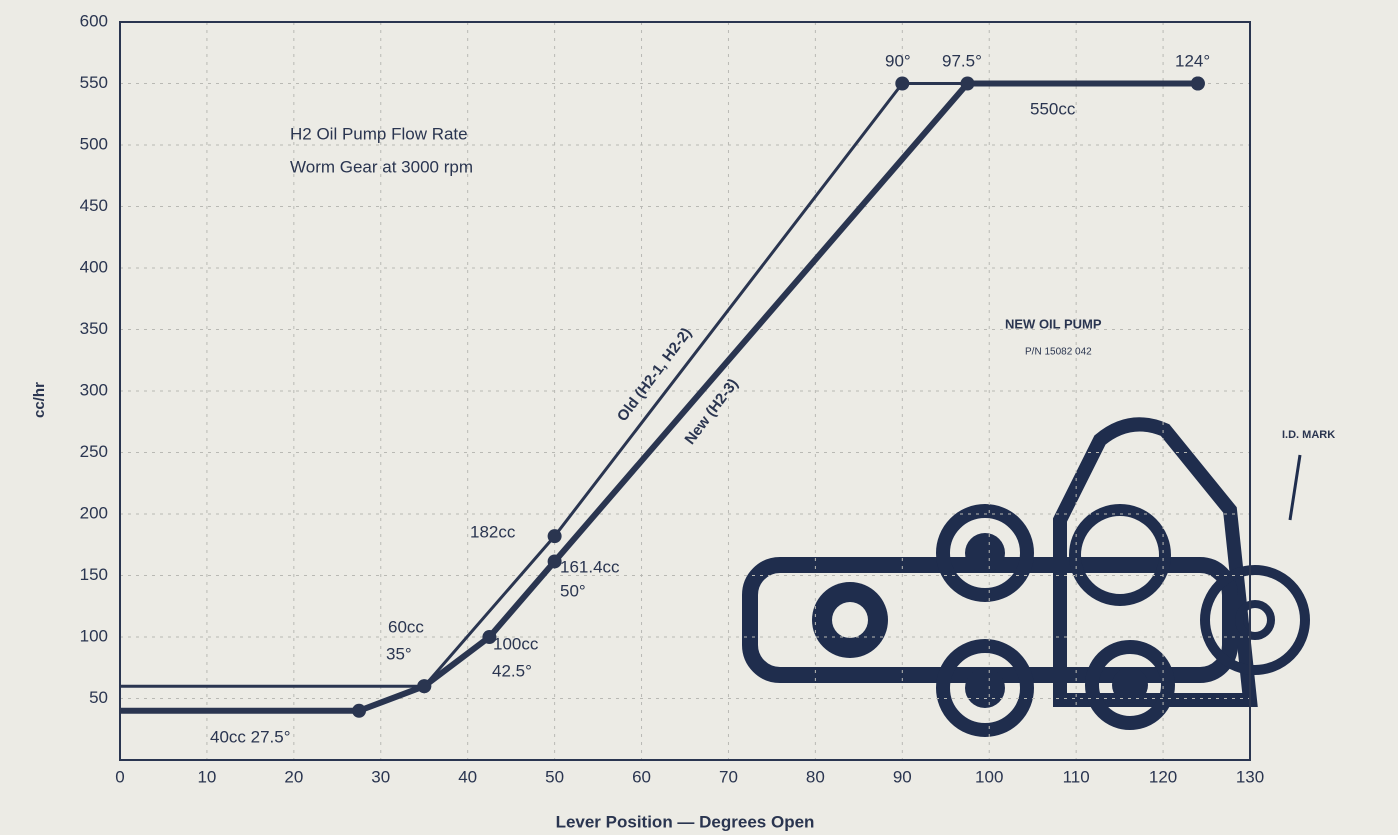 The height and width of the screenshot is (835, 1398). Describe the element at coordinates (94, 451) in the screenshot. I see `y-tick-label: 250` at that location.